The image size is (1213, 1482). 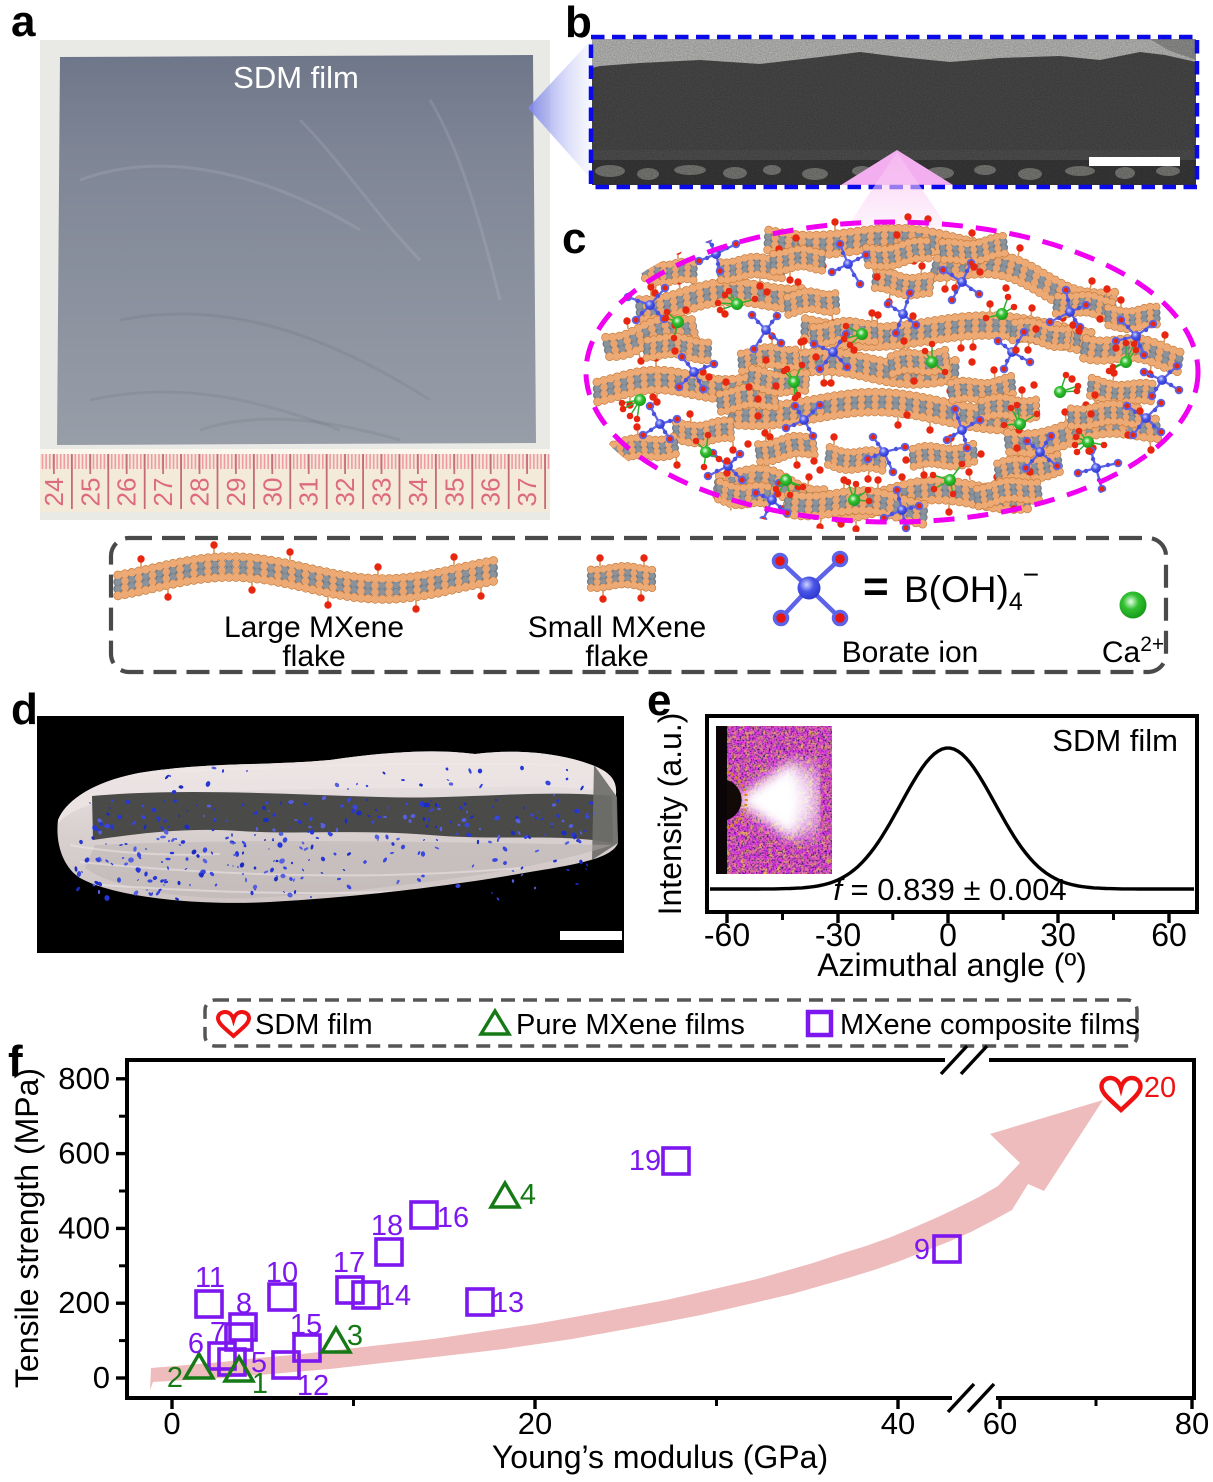 I want to click on svg-text: 33, so click(x=382, y=492).